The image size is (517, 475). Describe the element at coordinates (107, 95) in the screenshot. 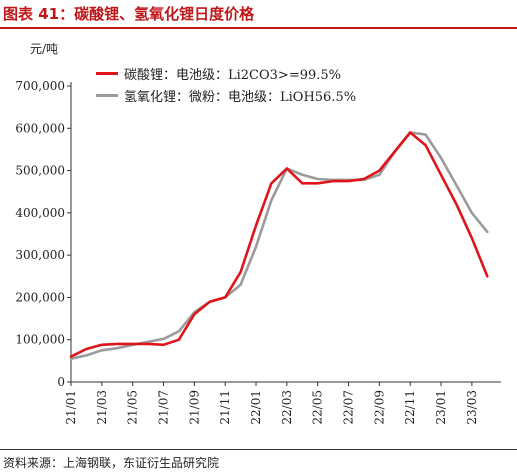

I see `legend-swatch-gray` at that location.